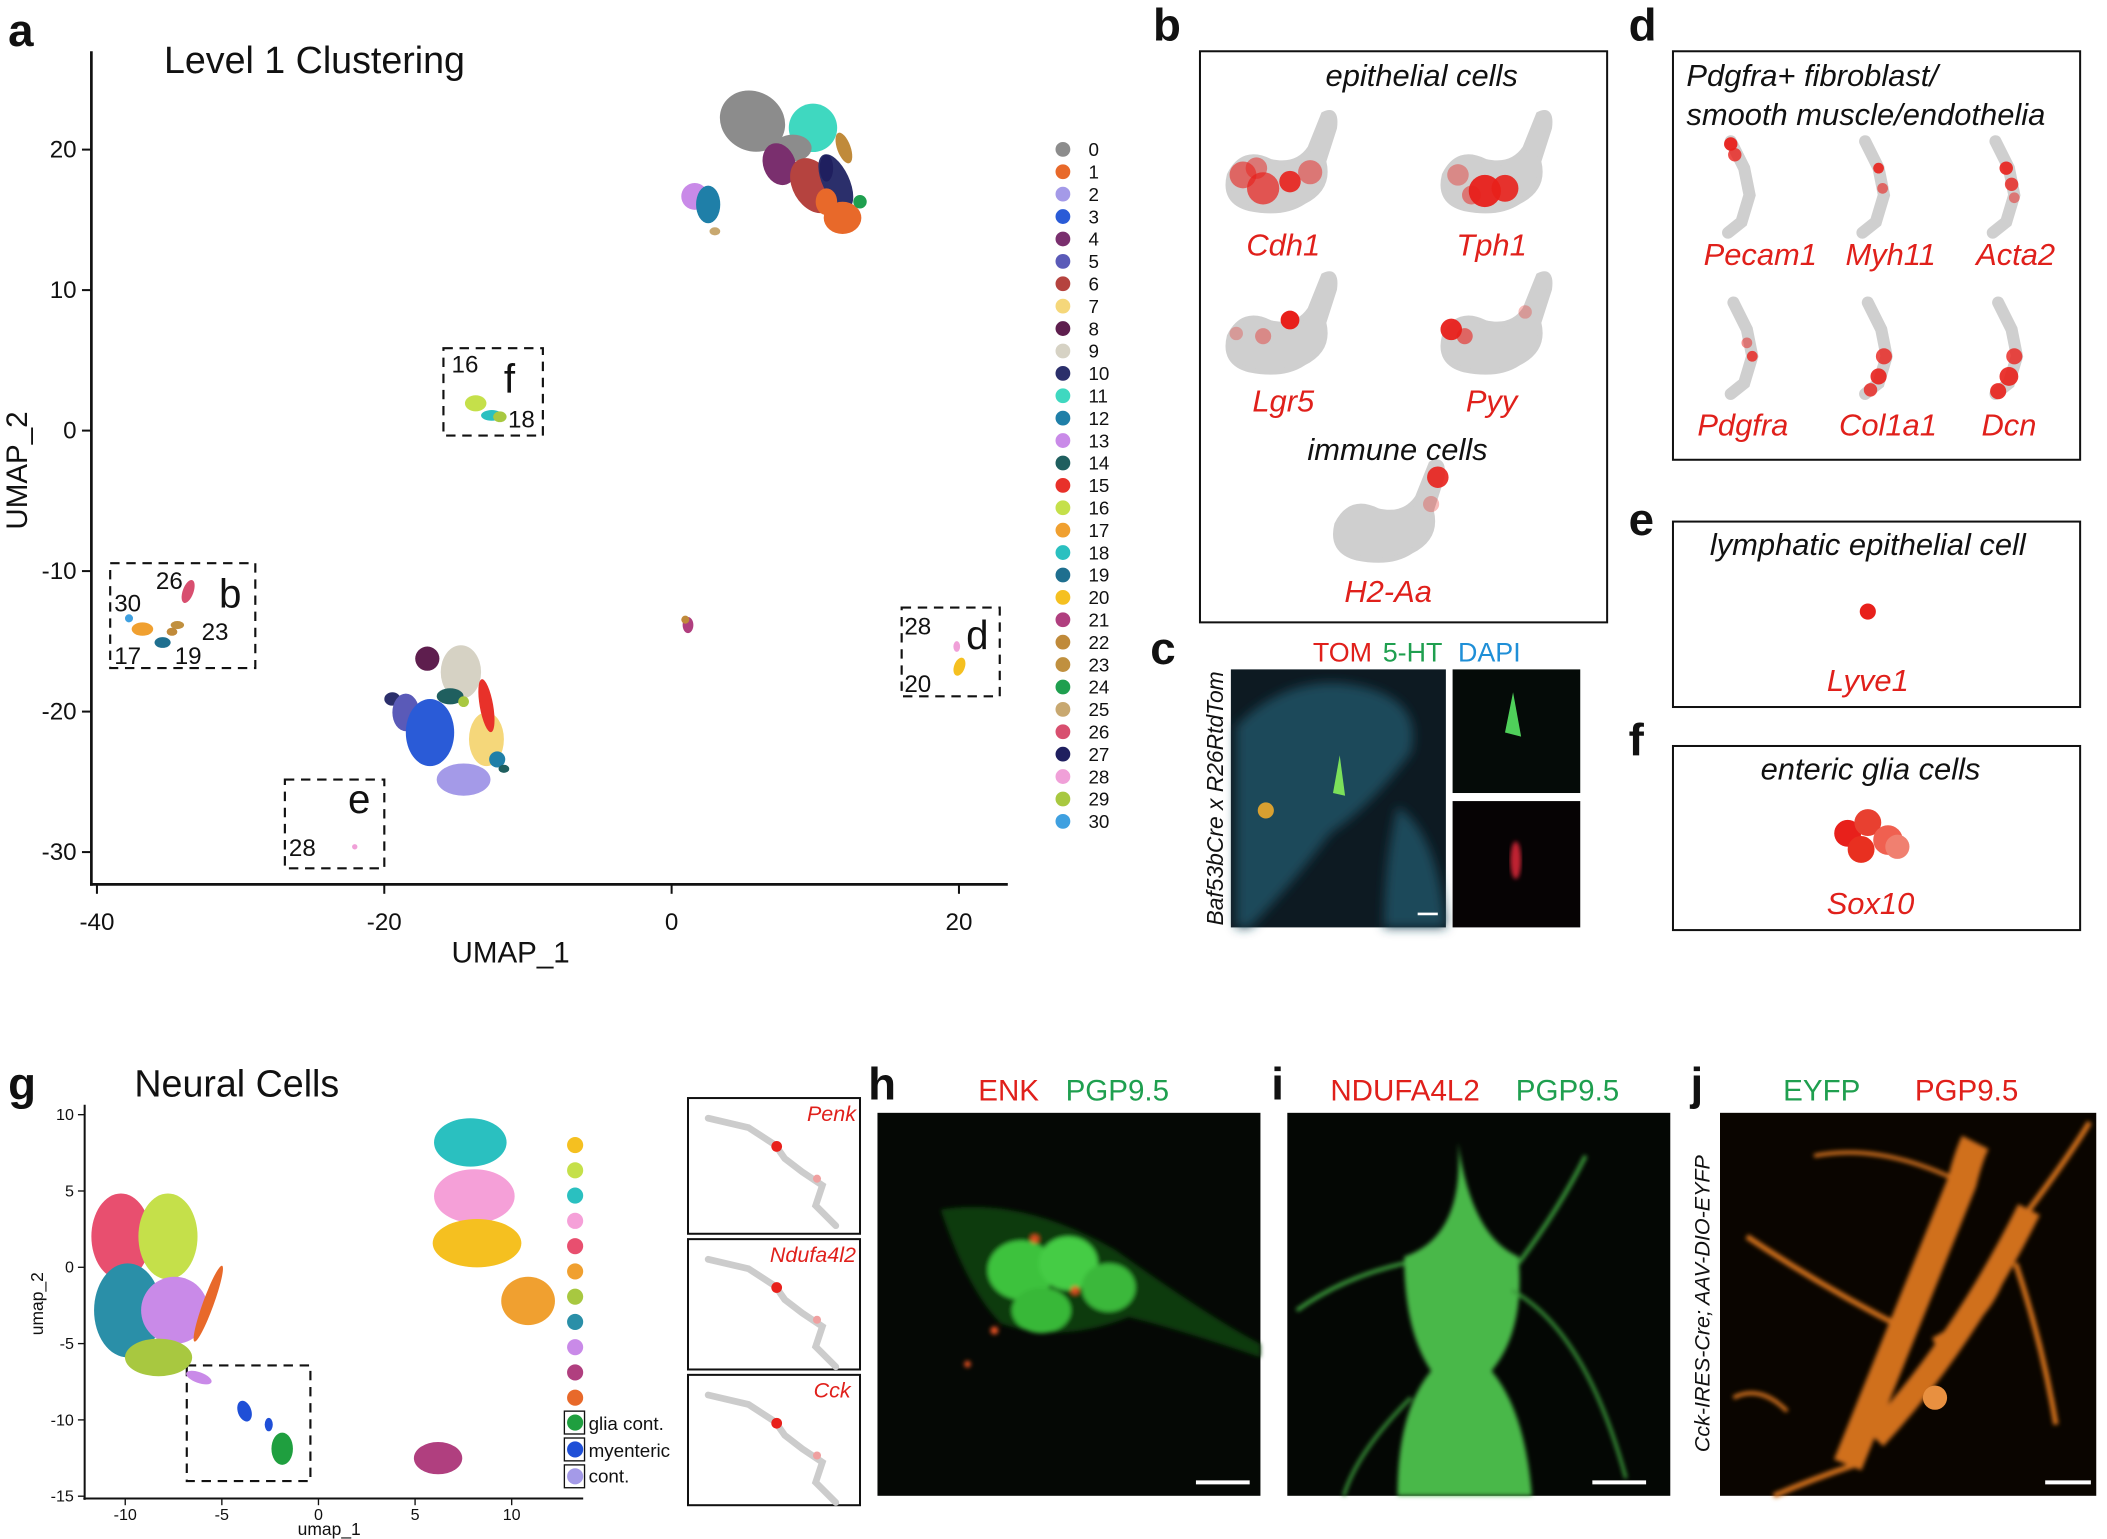 This screenshot has width=2107, height=1539. I want to click on legend-label: 16, so click(1098, 507).